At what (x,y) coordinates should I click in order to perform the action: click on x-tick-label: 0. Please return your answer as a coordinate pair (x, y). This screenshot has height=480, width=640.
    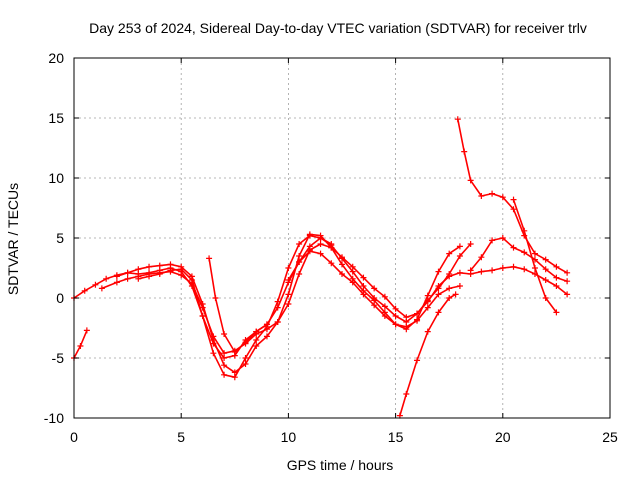
    Looking at the image, I should click on (74, 437).